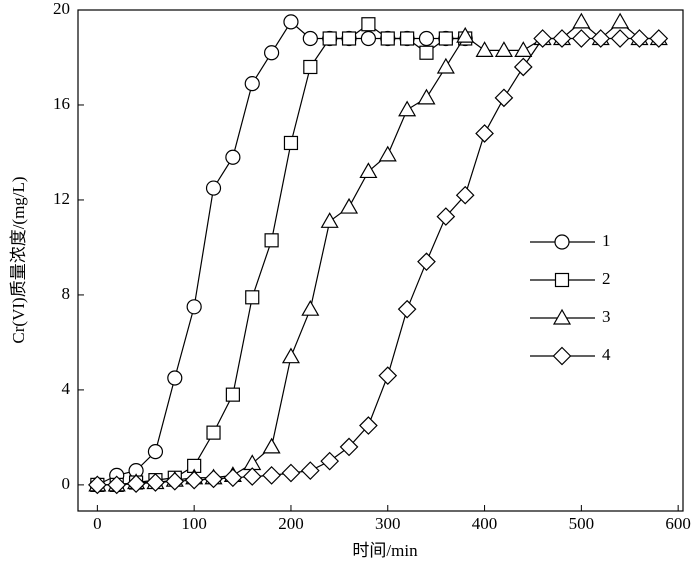  I want to click on y-tick-label: 8, so click(66, 293).